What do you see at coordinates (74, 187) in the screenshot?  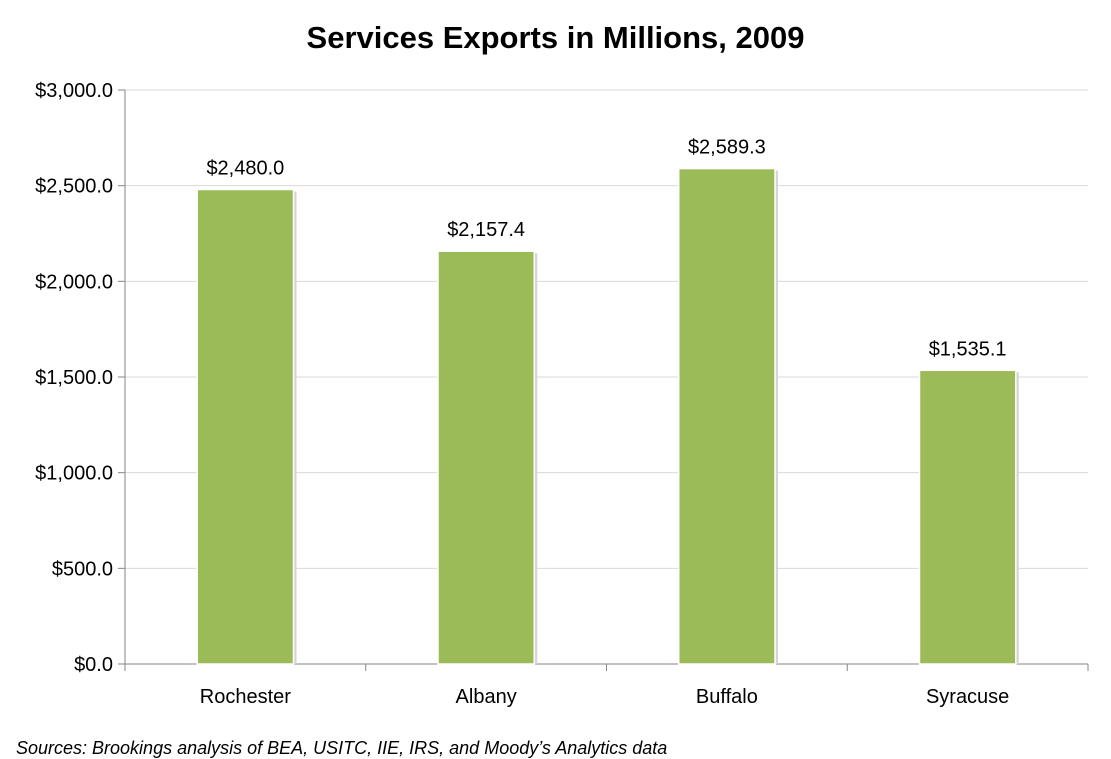 I see `y-tick-label: $2,500.0` at bounding box center [74, 187].